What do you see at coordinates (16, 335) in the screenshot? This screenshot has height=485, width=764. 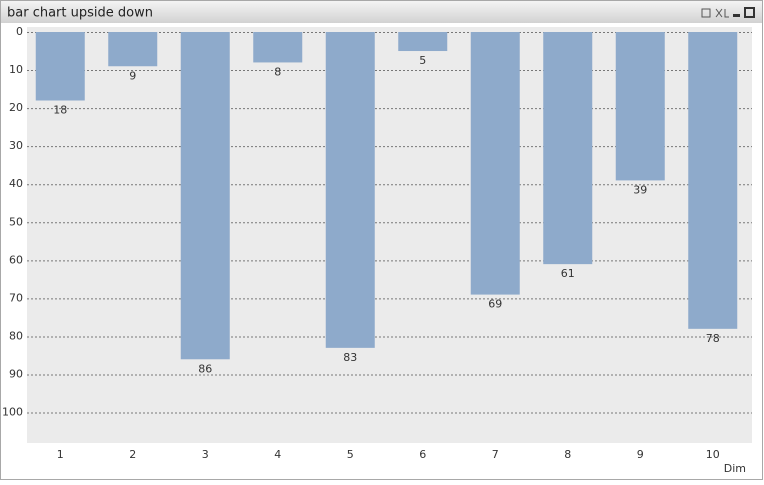 I see `y-tick-label: 80` at bounding box center [16, 335].